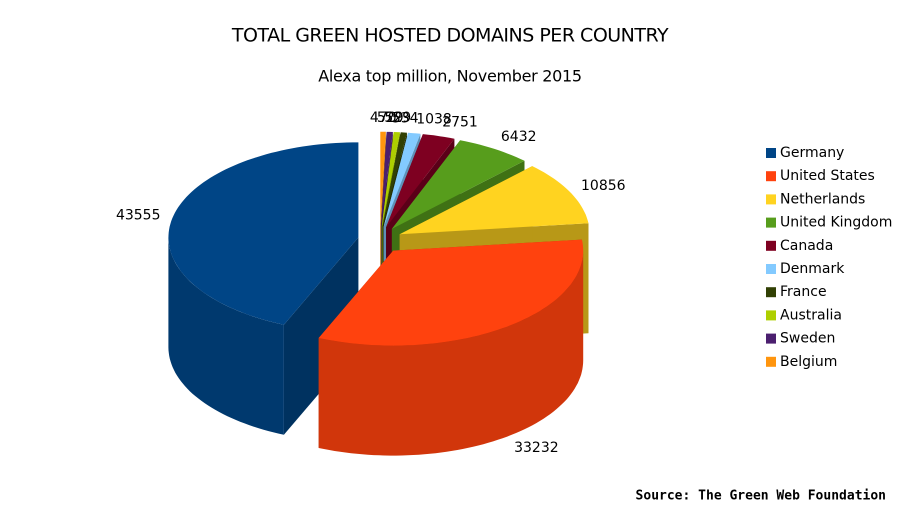 Image resolution: width=900 pixels, height=516 pixels. I want to click on data-label: 534, so click(405, 119).